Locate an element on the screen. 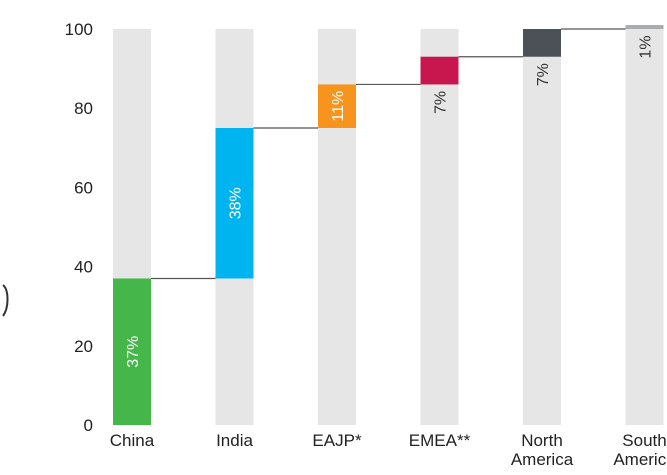  category-label: North America is located at coordinates (542, 450).